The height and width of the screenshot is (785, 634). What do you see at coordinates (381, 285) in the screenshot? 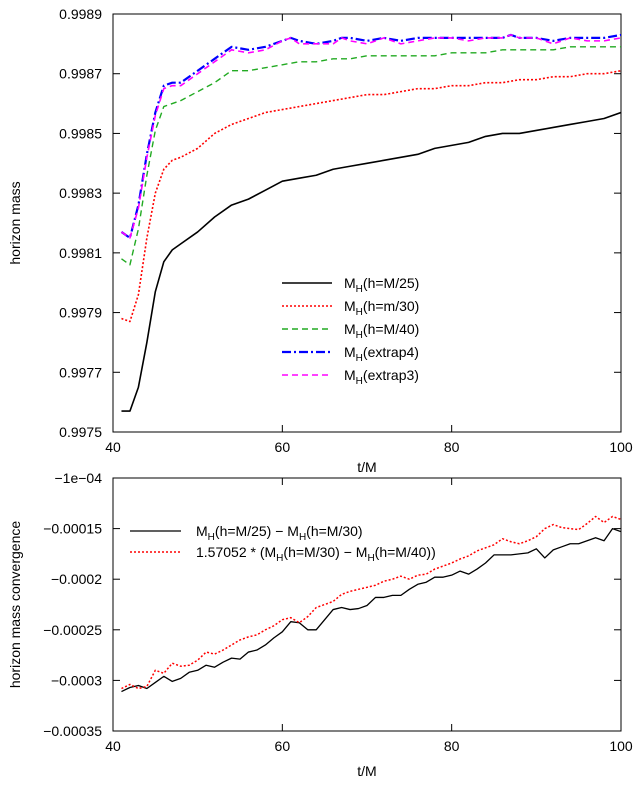
I see `legend-label: MH(h=M/25)` at bounding box center [381, 285].